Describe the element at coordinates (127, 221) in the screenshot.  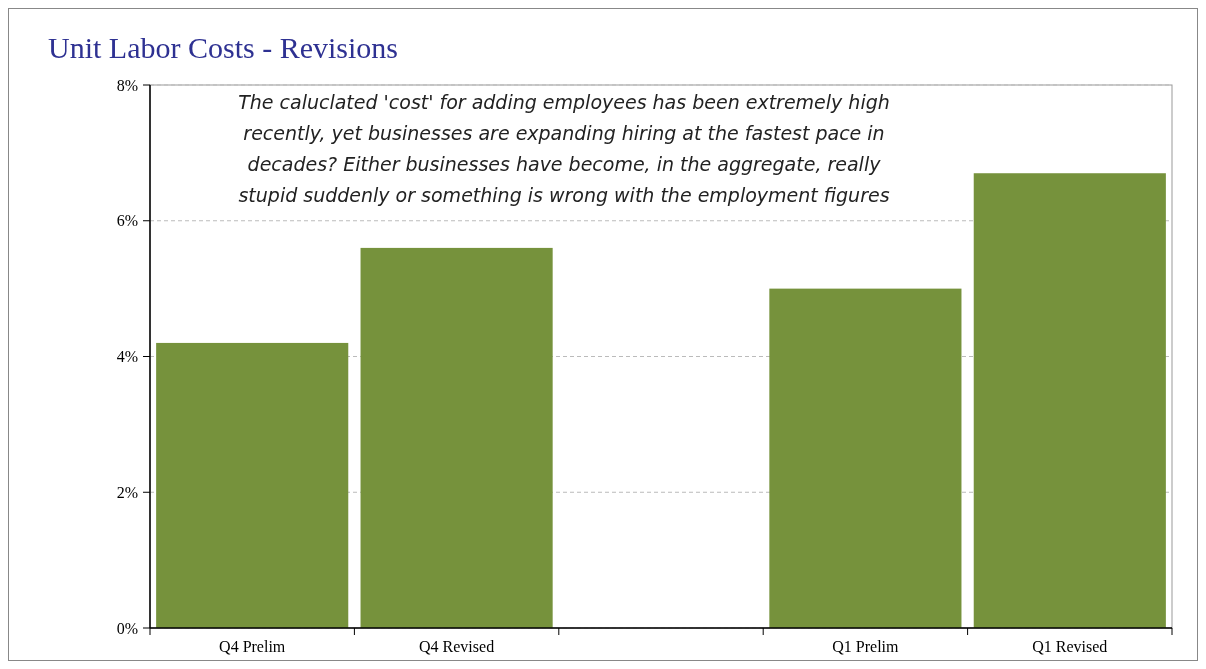
I see `y-tick-label: 6%` at that location.